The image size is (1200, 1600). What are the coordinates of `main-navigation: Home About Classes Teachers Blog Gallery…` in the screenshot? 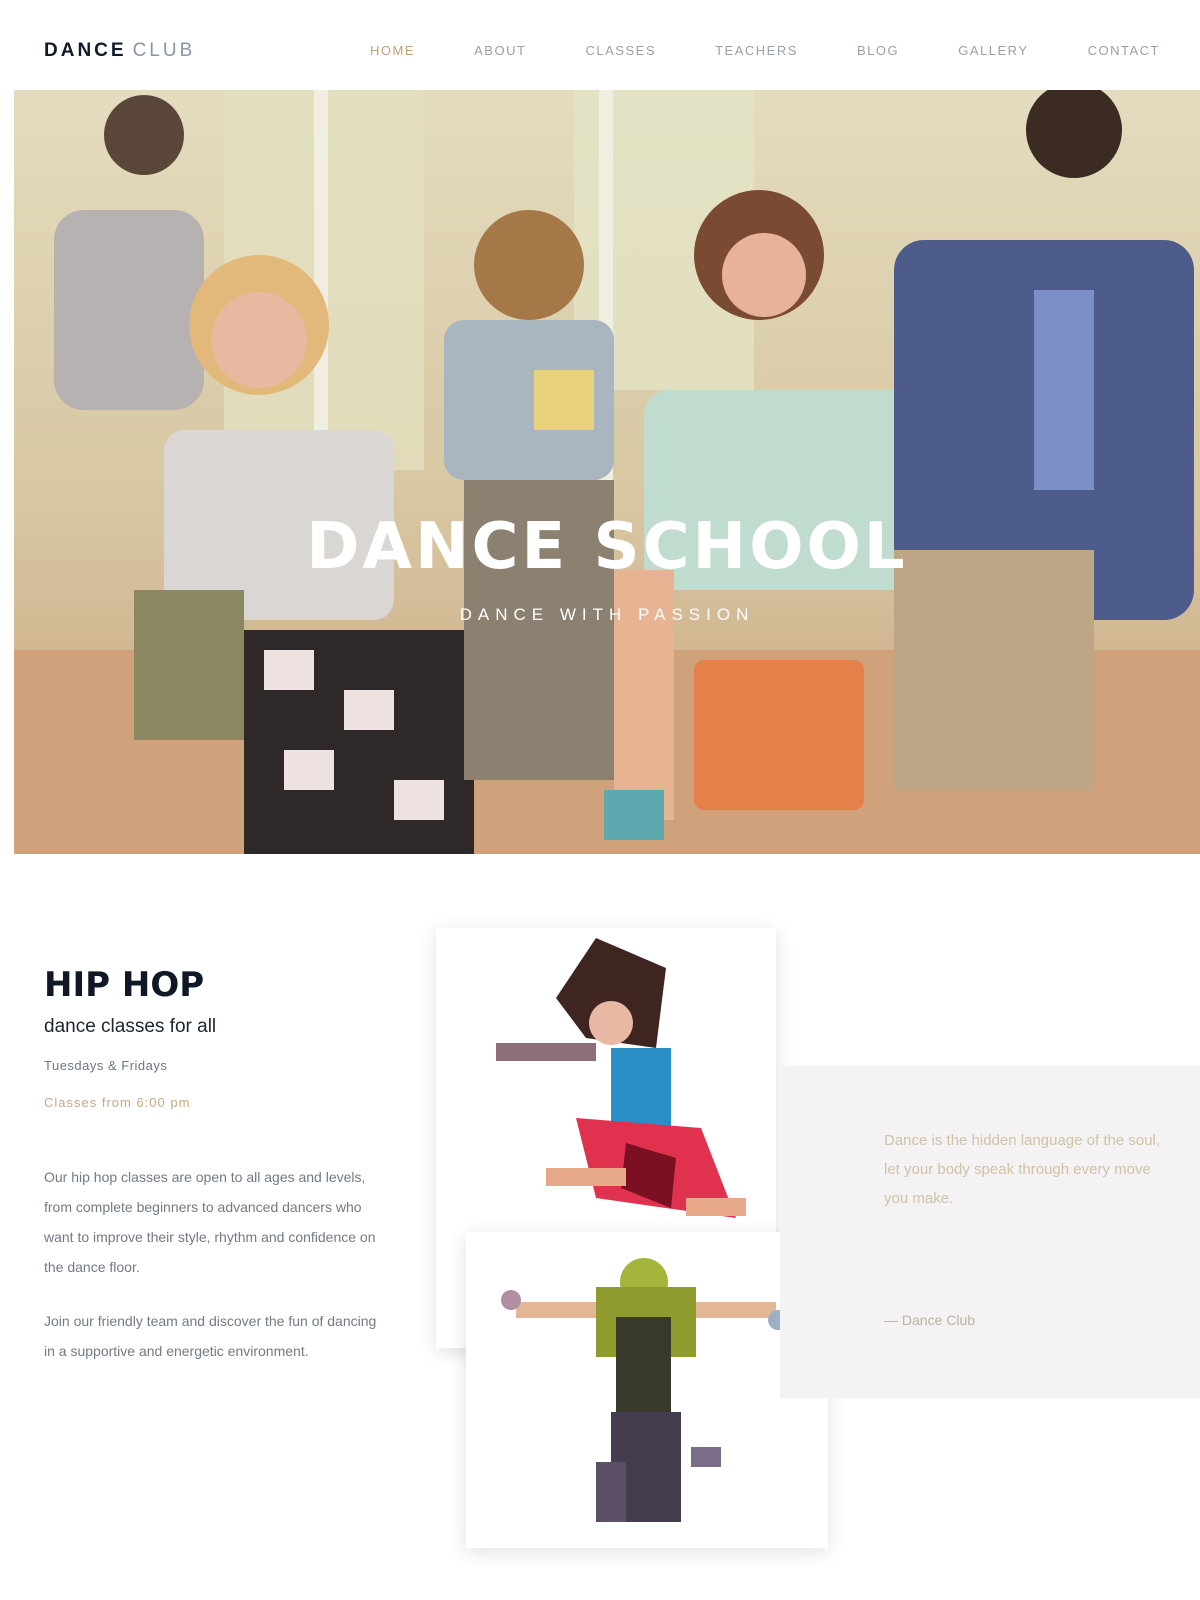 It's located at (765, 50).